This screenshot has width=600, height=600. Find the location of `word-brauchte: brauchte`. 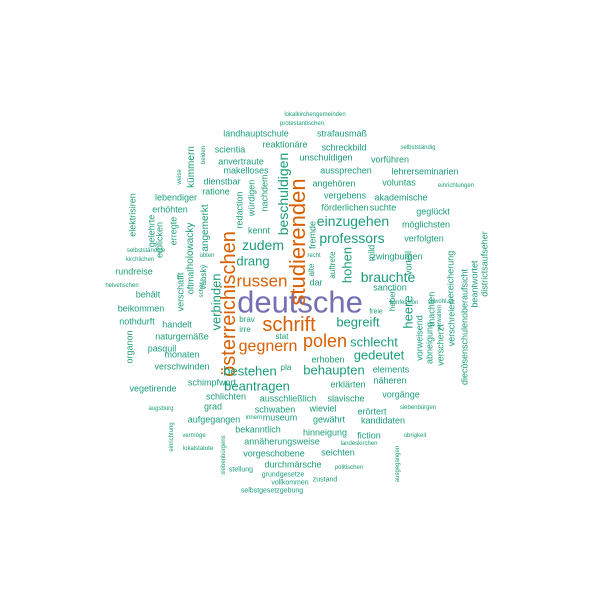

word-brauchte: brauchte is located at coordinates (388, 277).